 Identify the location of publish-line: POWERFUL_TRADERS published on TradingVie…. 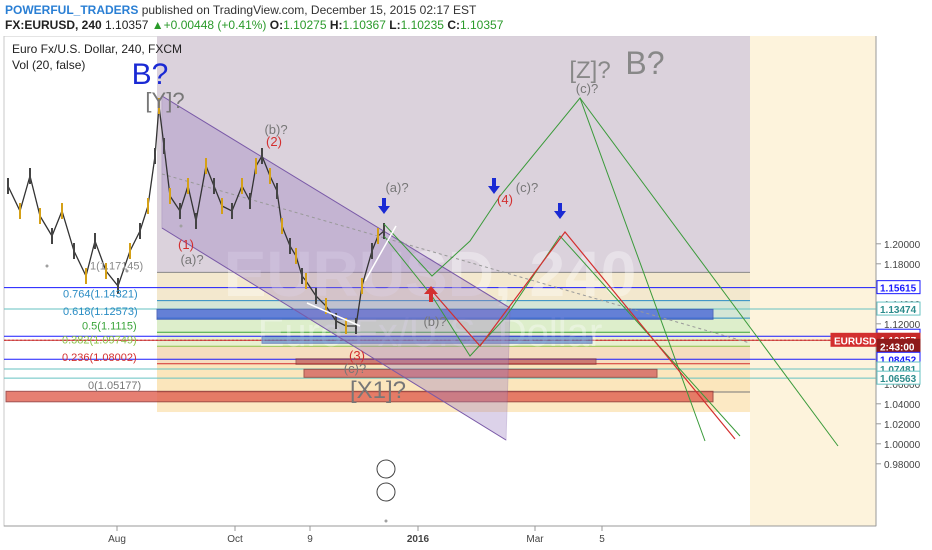
(240, 10).